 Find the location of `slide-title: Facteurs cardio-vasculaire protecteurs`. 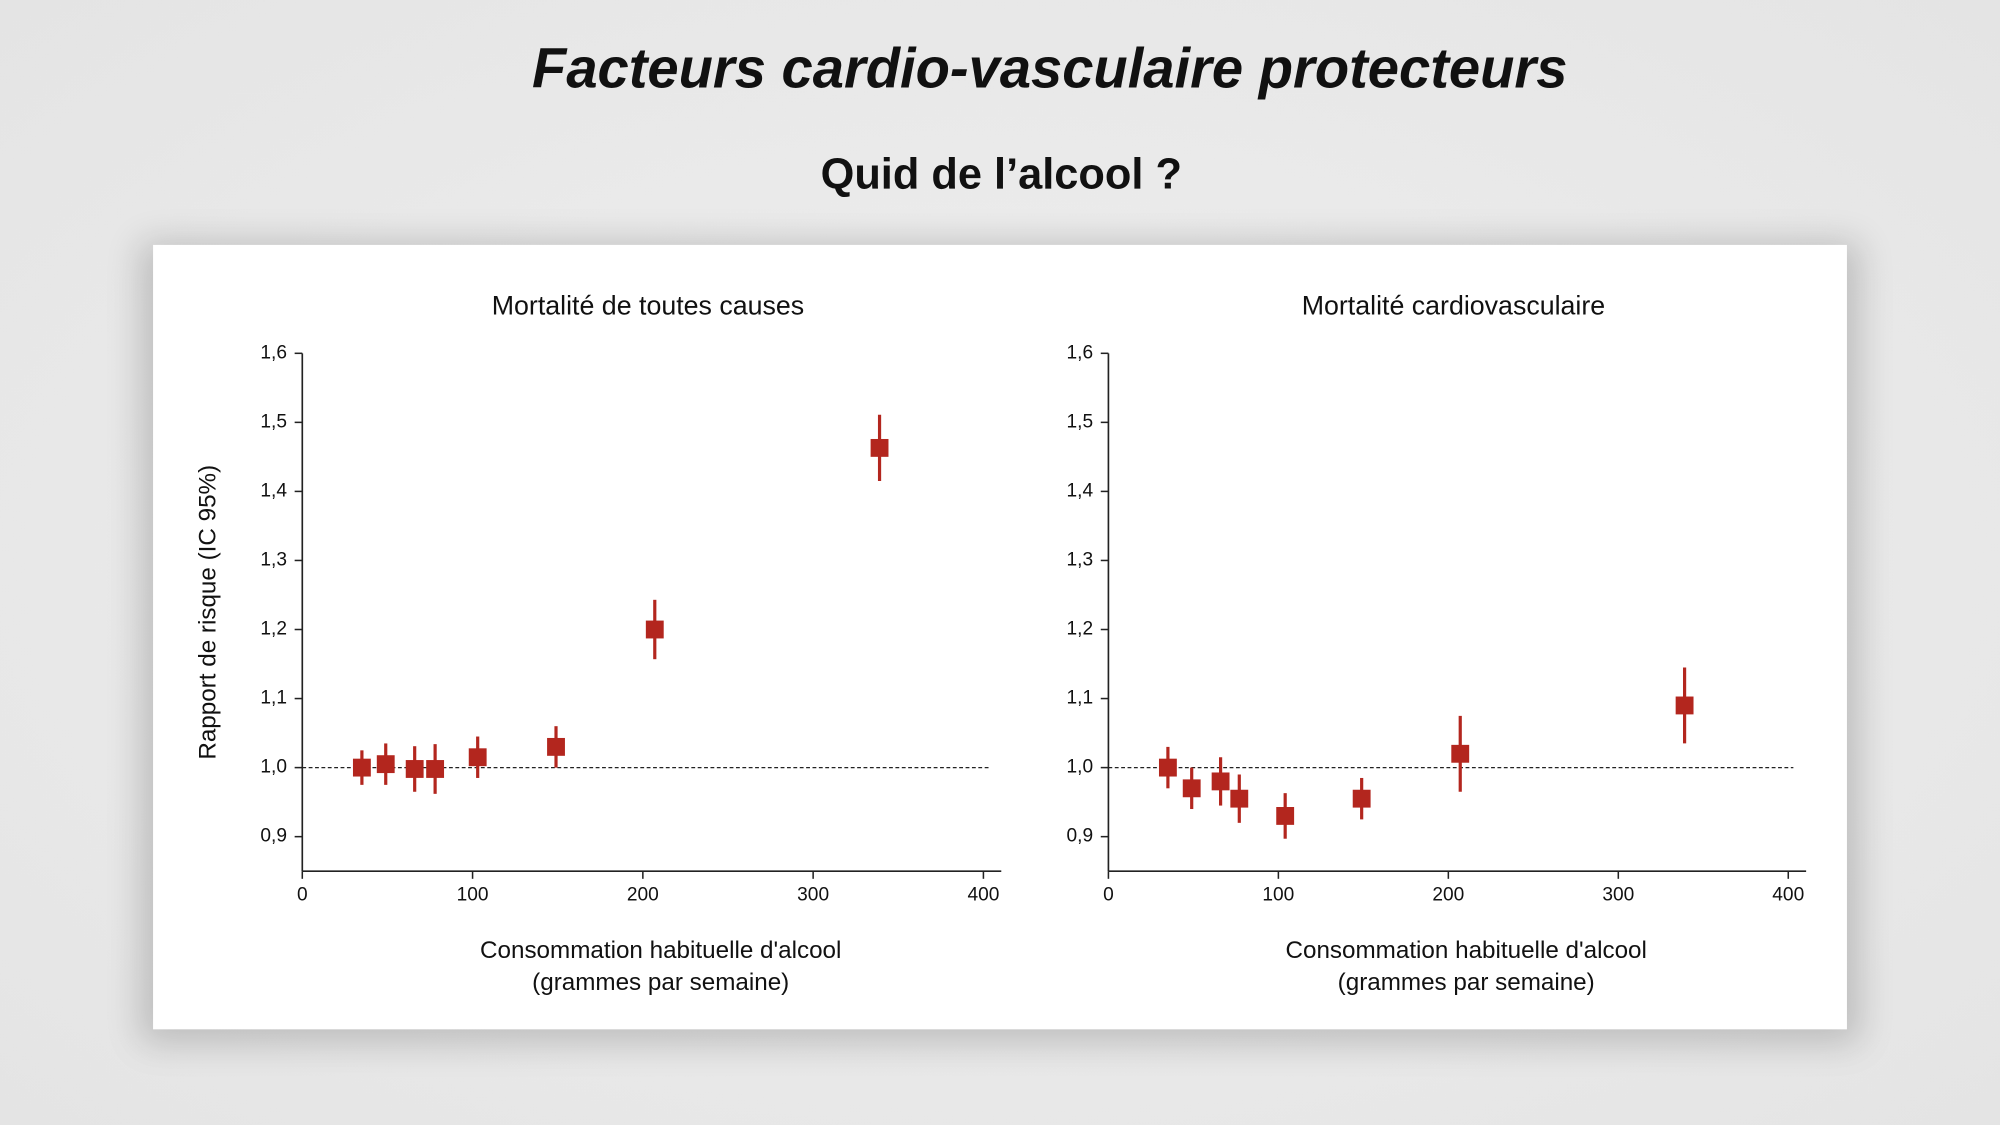

slide-title: Facteurs cardio-vasculaire protecteurs is located at coordinates (1049, 68).